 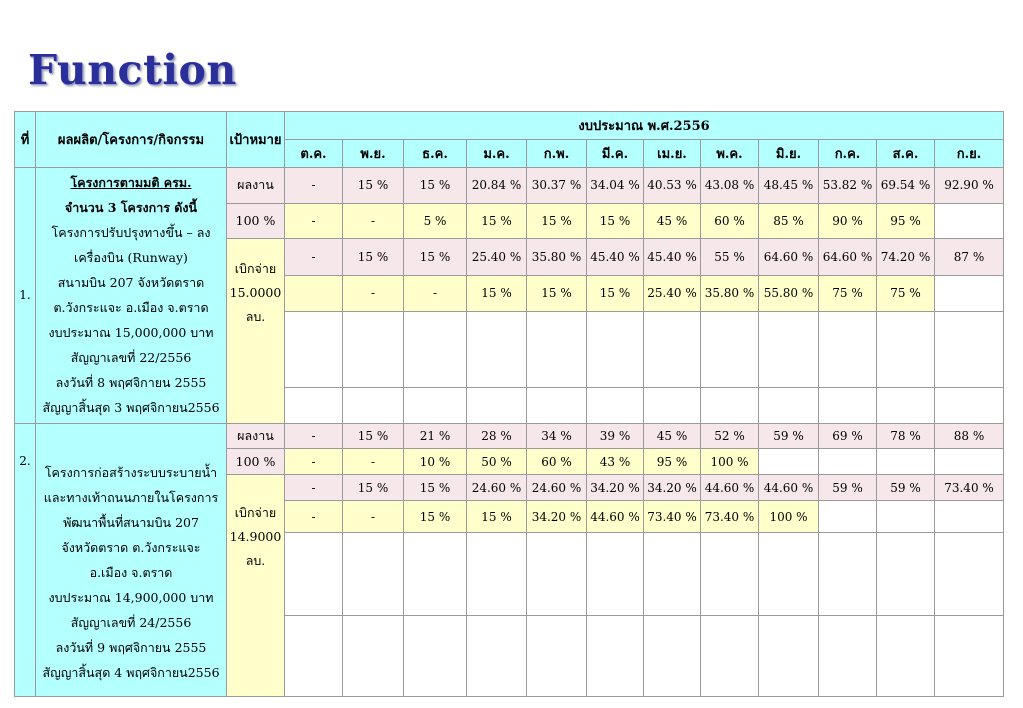 What do you see at coordinates (729, 185) in the screenshot?
I see `cell: 43.08 %` at bounding box center [729, 185].